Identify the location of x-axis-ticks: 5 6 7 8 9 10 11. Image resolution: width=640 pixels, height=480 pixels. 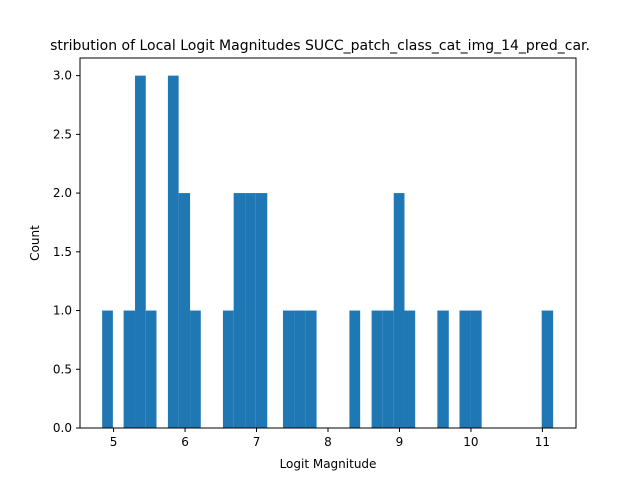
(330, 438).